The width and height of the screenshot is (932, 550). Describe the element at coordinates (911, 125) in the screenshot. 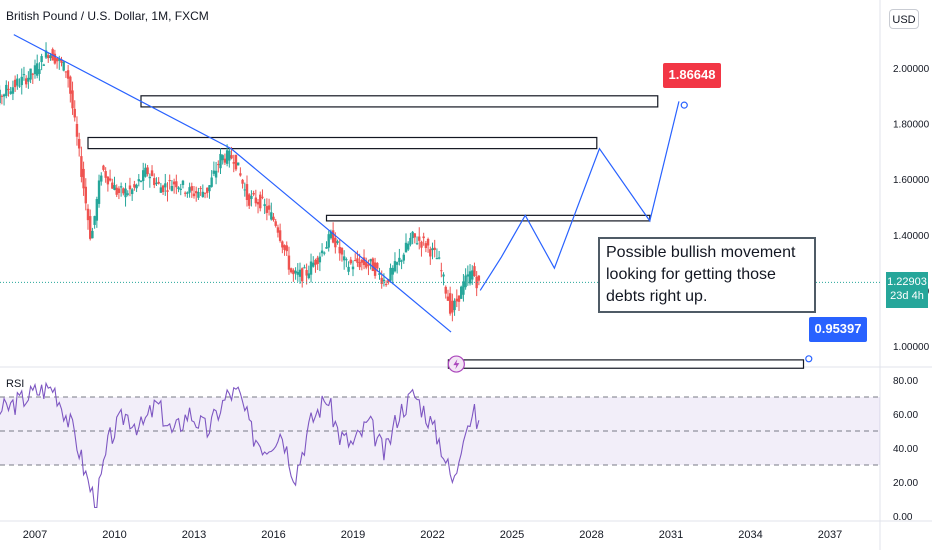

I see `price-tick-label: 1.80000` at that location.